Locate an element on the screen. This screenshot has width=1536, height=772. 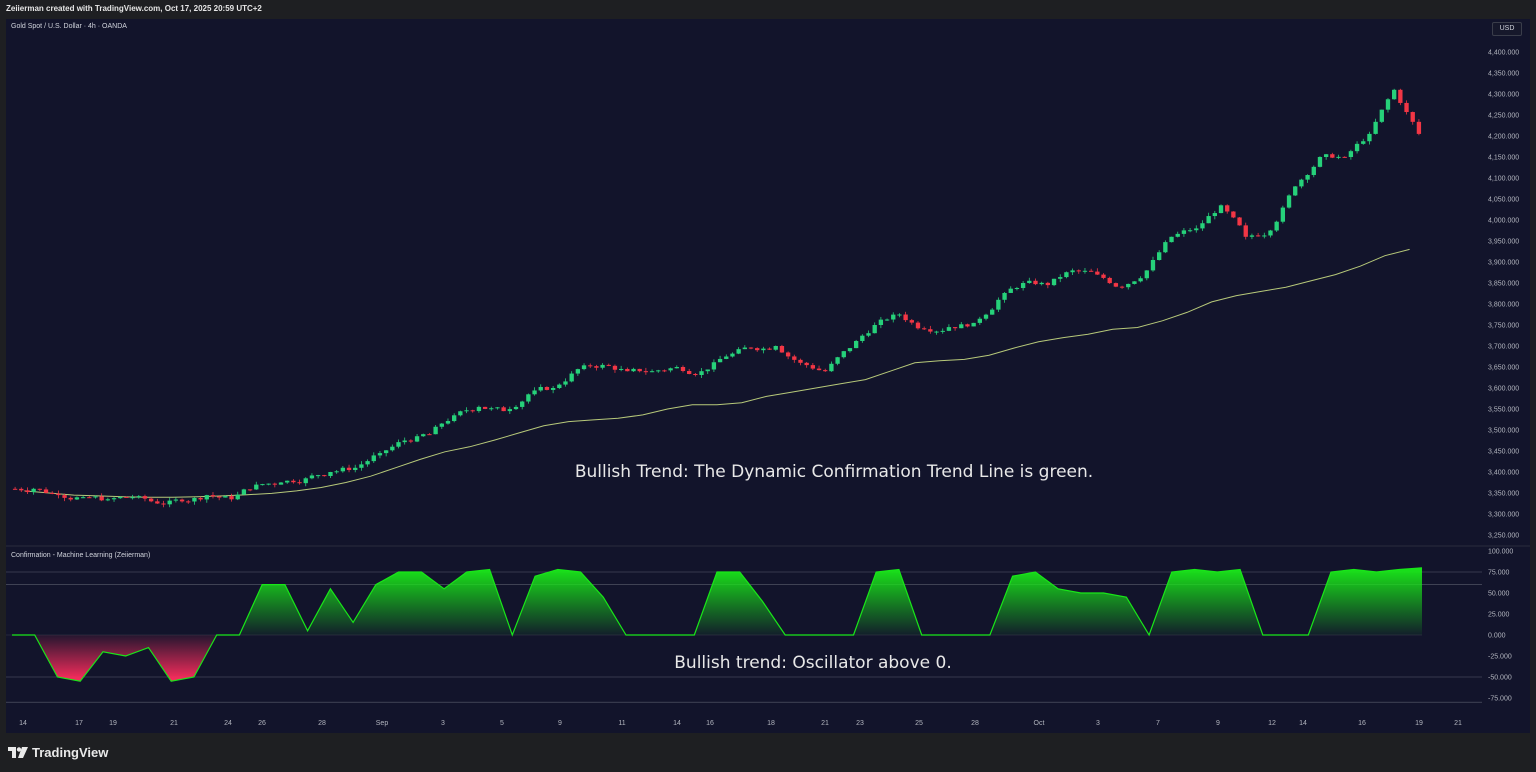
symbol-title: Gold Spot / U.S. Dollar · 4h · OANDA is located at coordinates (69, 26).